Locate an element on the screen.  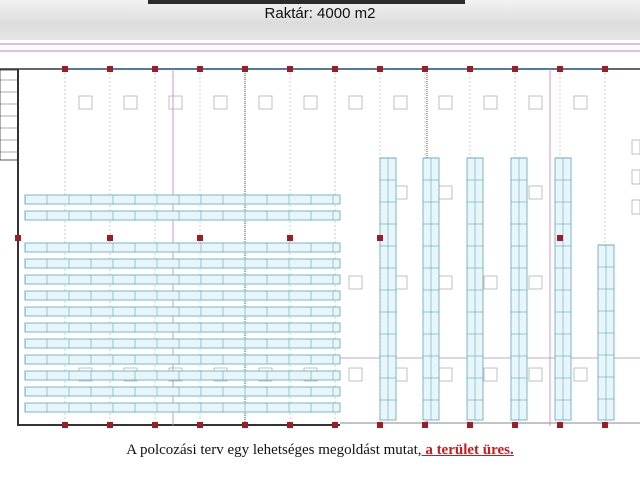
header-bar: Raktár: 4000 m2 is located at coordinates (320, 20).